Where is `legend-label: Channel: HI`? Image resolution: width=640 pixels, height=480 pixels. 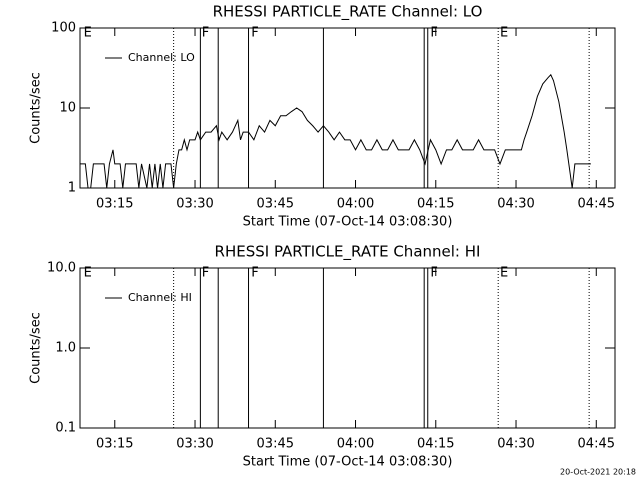 legend-label: Channel: HI is located at coordinates (160, 297).